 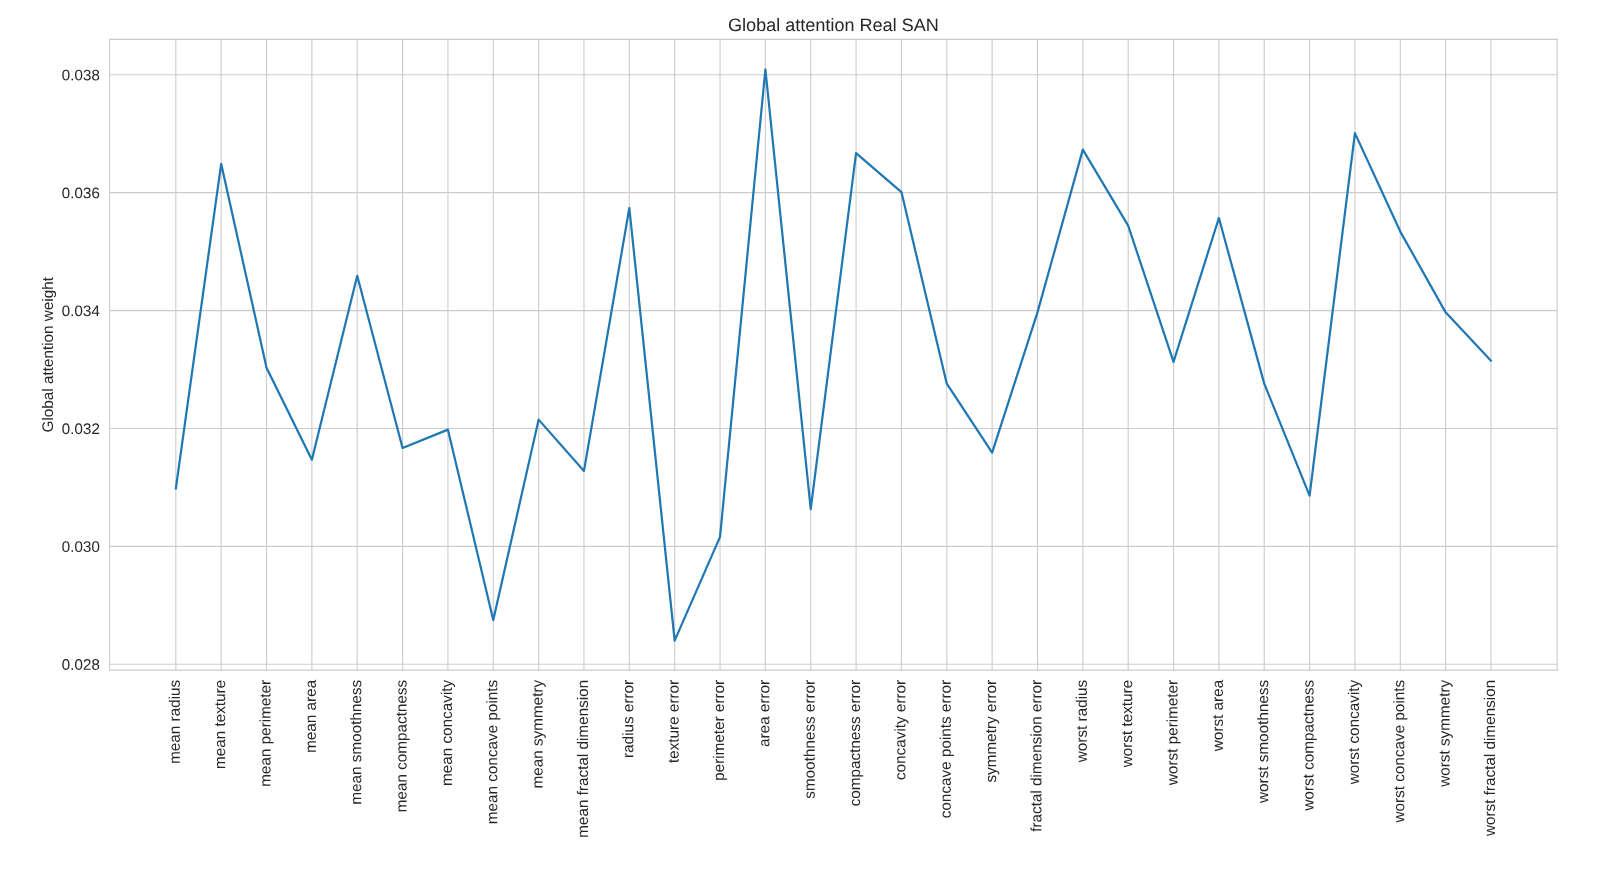 What do you see at coordinates (628, 718) in the screenshot?
I see `x-tick-label: radius error` at bounding box center [628, 718].